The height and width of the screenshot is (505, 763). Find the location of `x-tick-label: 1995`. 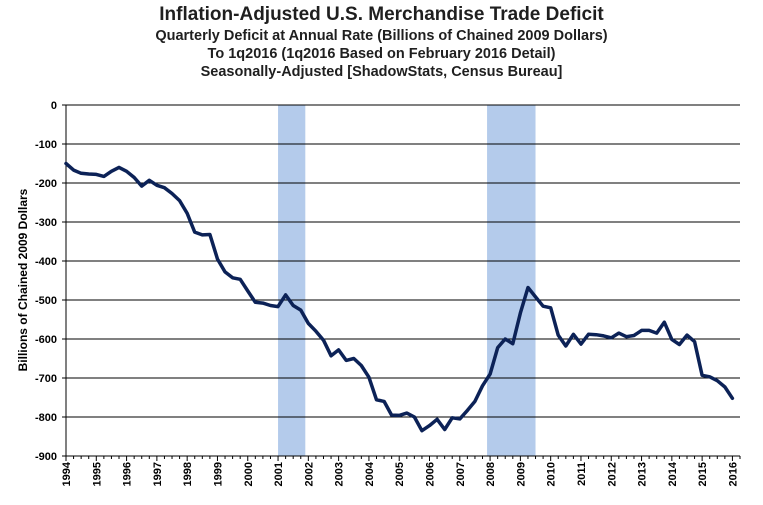

x-tick-label: 1995 is located at coordinates (97, 474).